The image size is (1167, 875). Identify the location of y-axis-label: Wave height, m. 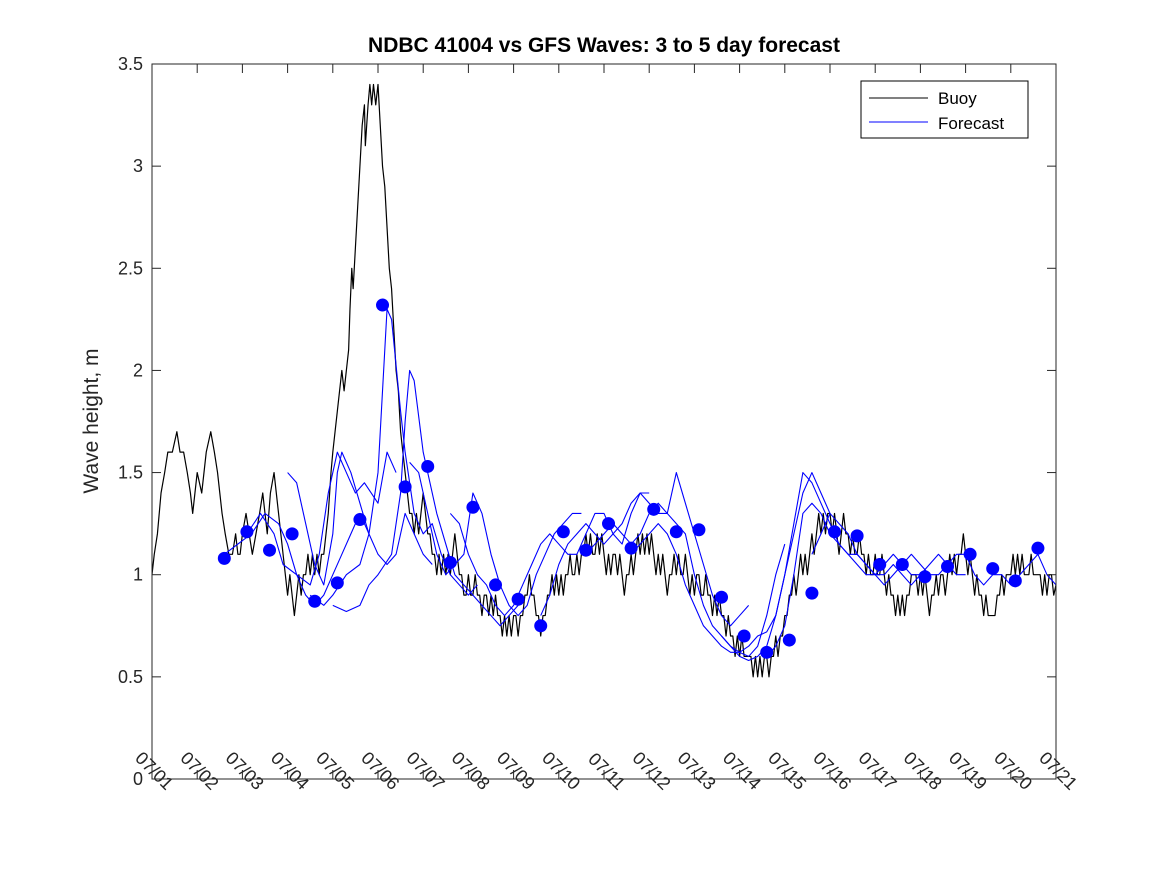
(91, 420).